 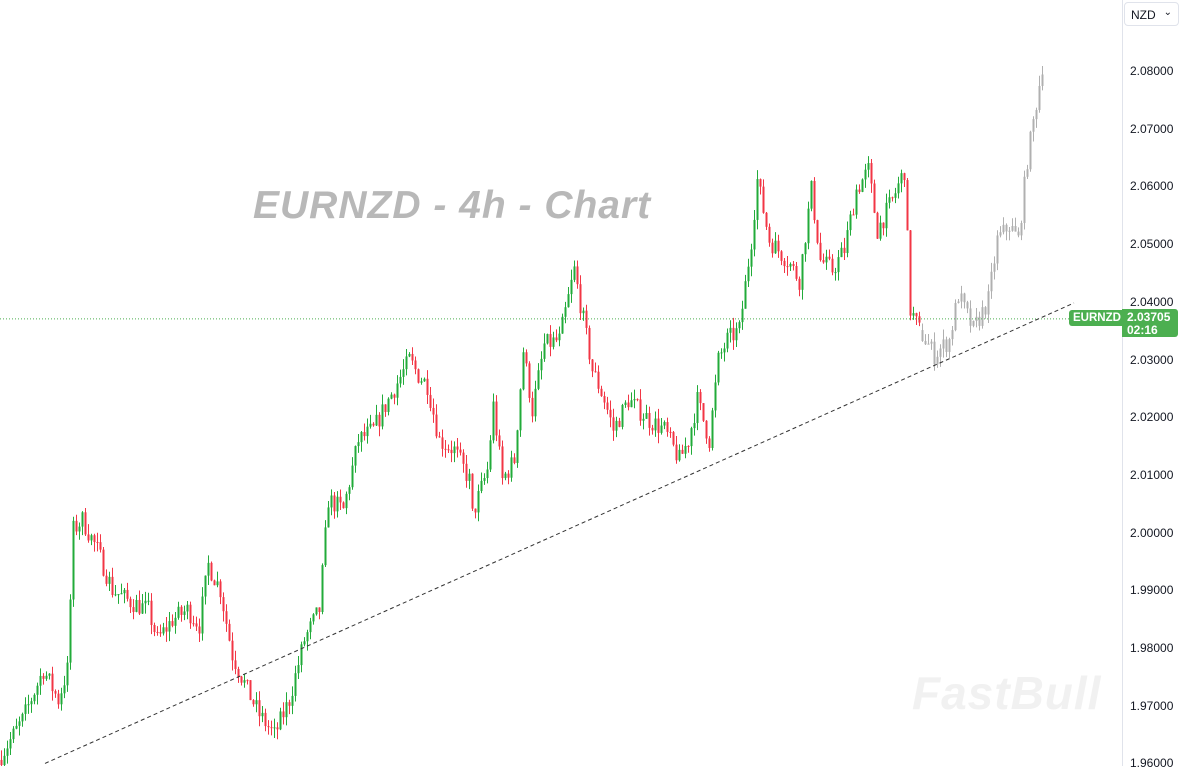 I want to click on price-tick: 2.04000, so click(x=1152, y=301).